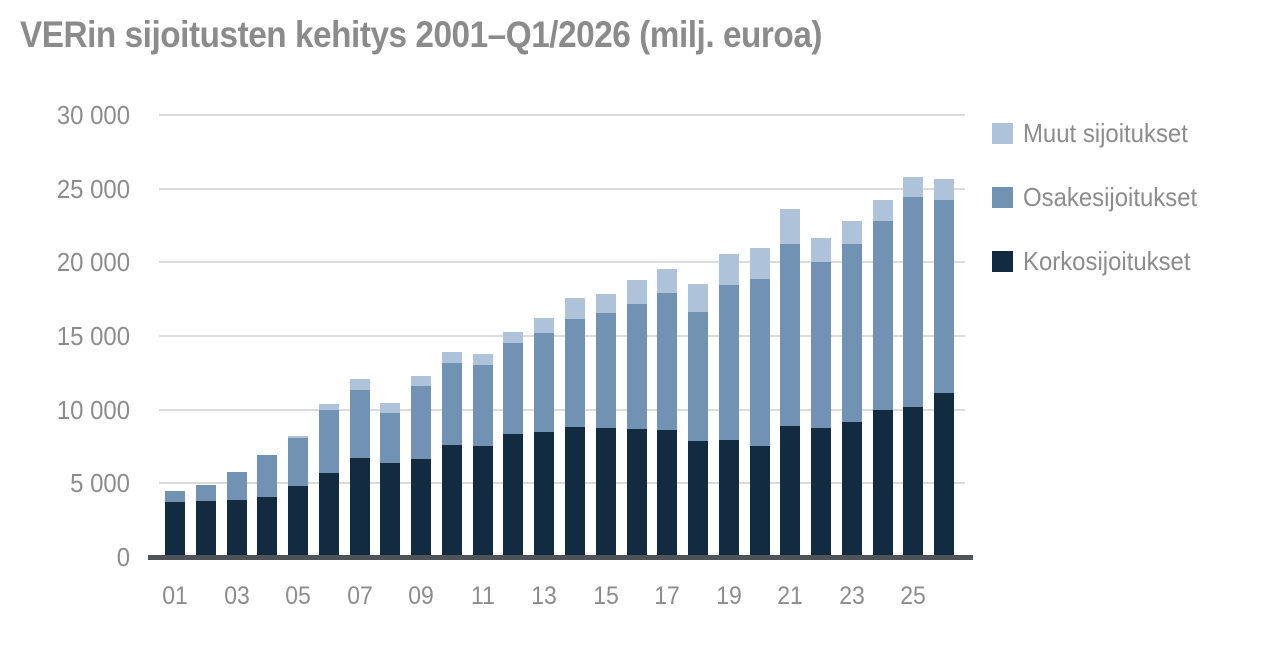 Image resolution: width=1288 pixels, height=672 pixels. What do you see at coordinates (667, 596) in the screenshot?
I see `x-tick-label: 17` at bounding box center [667, 596].